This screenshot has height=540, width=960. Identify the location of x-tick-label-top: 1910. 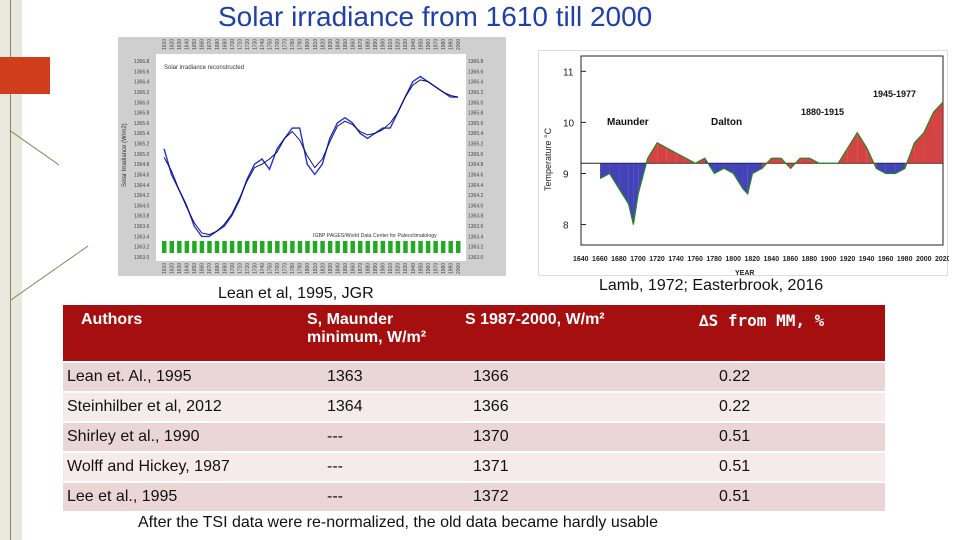
(391, 44).